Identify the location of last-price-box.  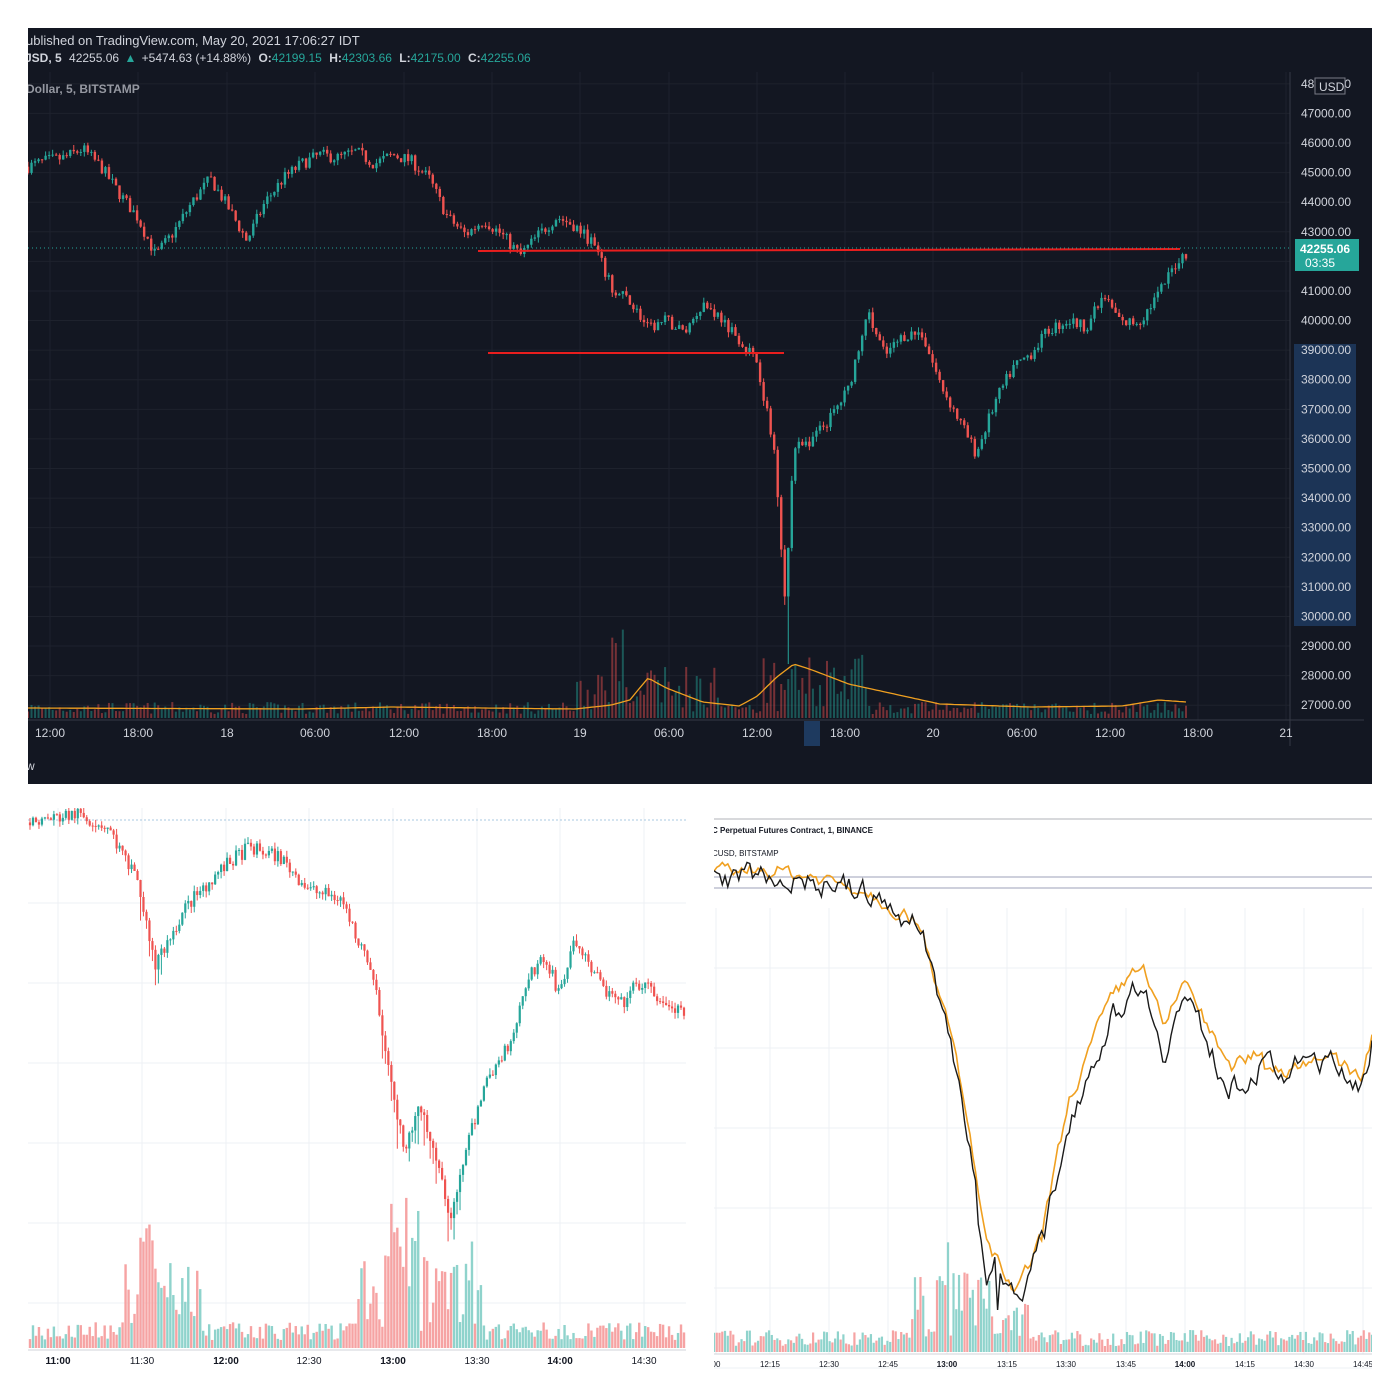
(1327, 255).